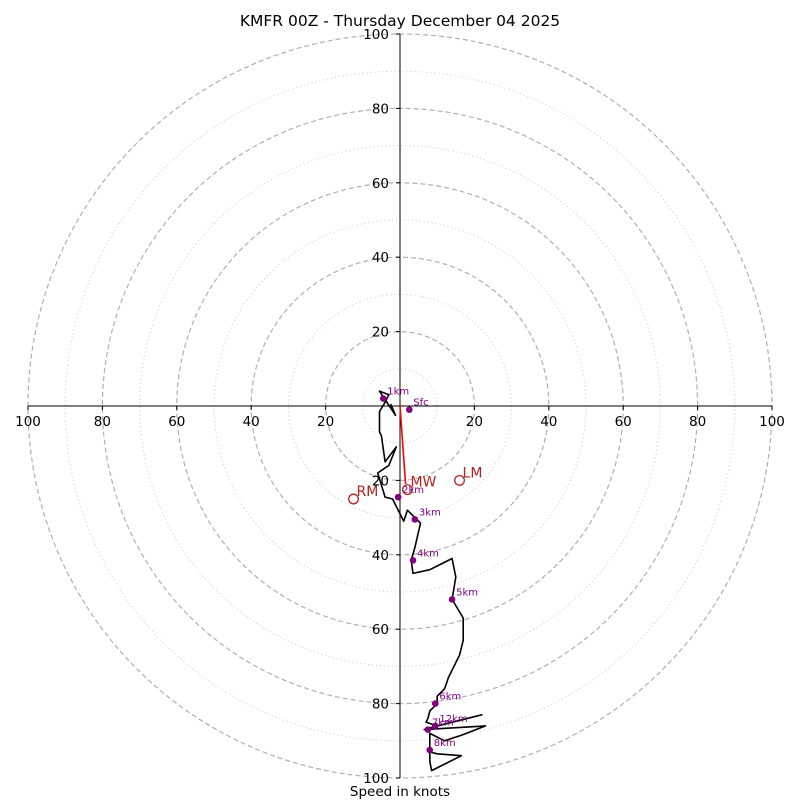 The height and width of the screenshot is (800, 800). I want to click on mean-wind-line, so click(403, 445).